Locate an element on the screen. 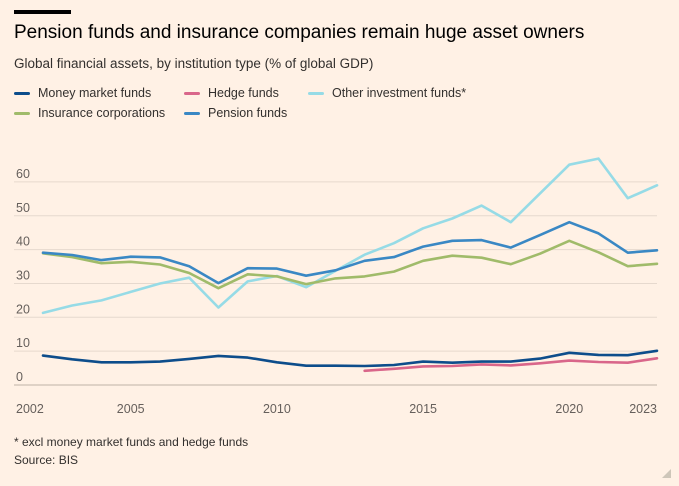  legend-item-money-market-funds: Money market funds is located at coordinates (82, 93).